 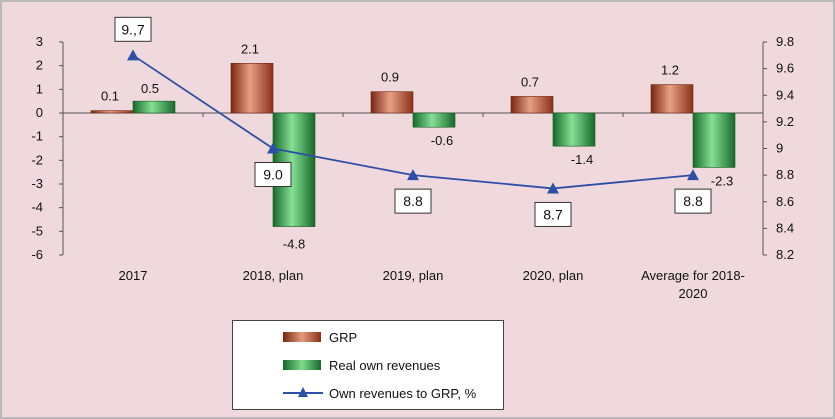 What do you see at coordinates (785, 94) in the screenshot?
I see `right-tick-label: 9.4` at bounding box center [785, 94].